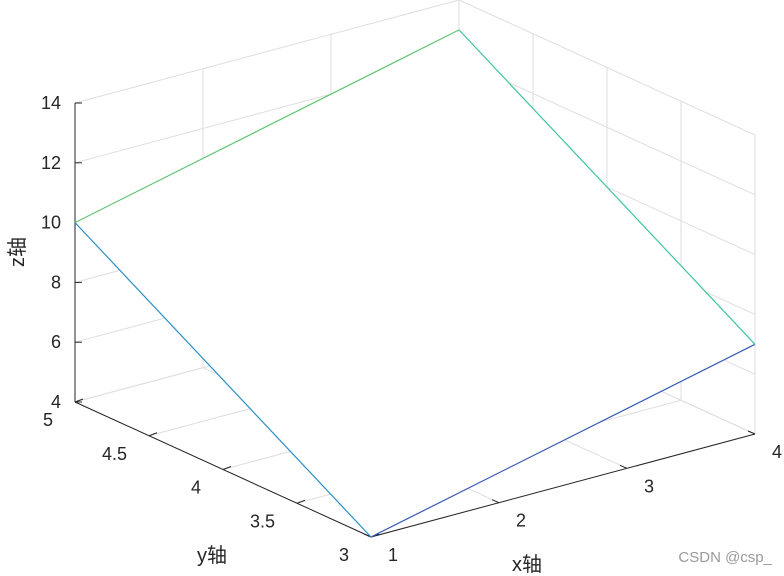 The width and height of the screenshot is (784, 576). What do you see at coordinates (48, 420) in the screenshot?
I see `y-tick-label: 5` at bounding box center [48, 420].